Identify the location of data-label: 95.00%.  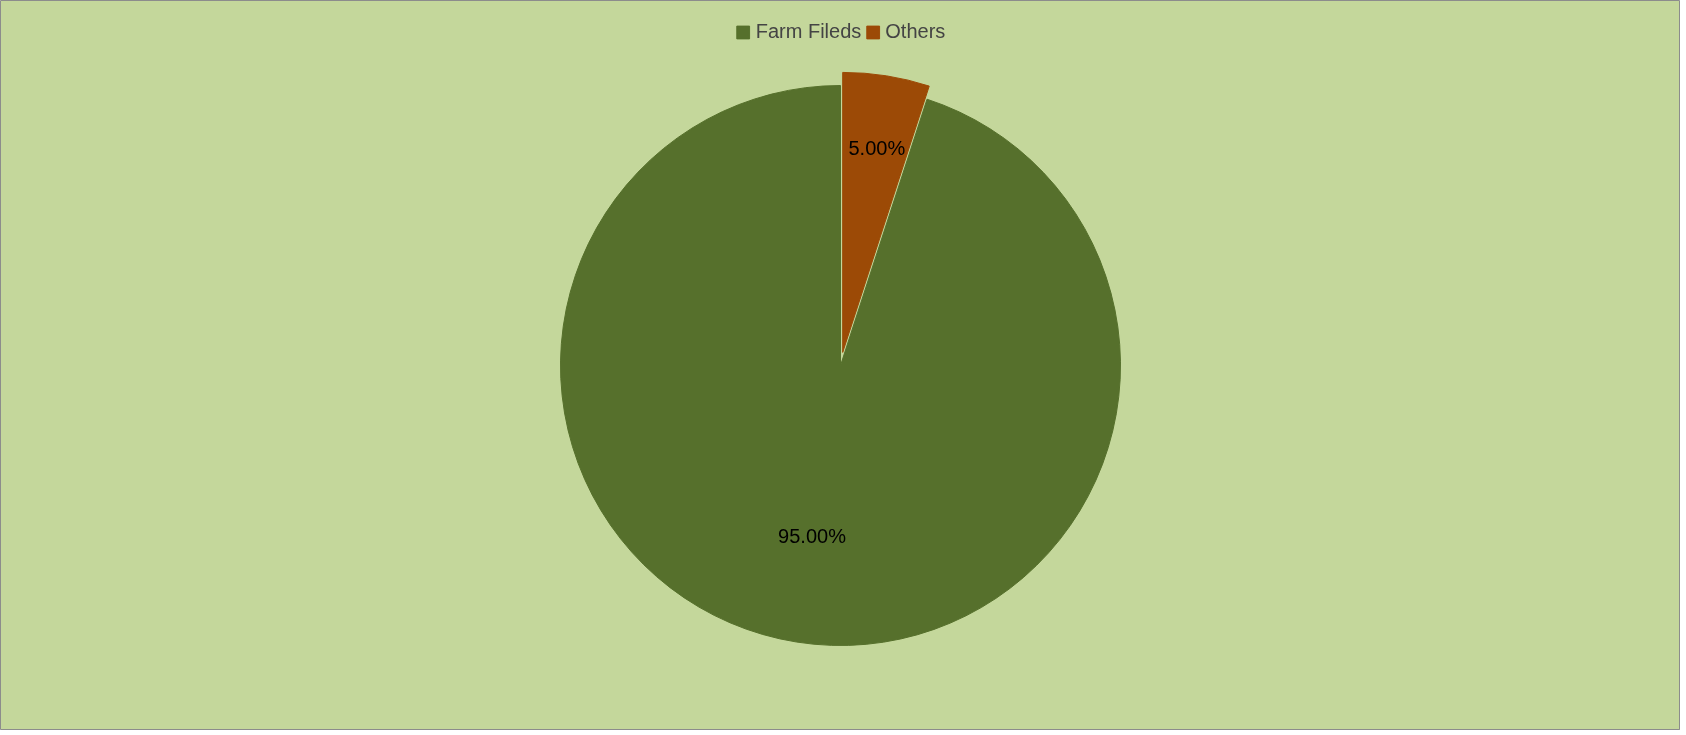
(812, 535).